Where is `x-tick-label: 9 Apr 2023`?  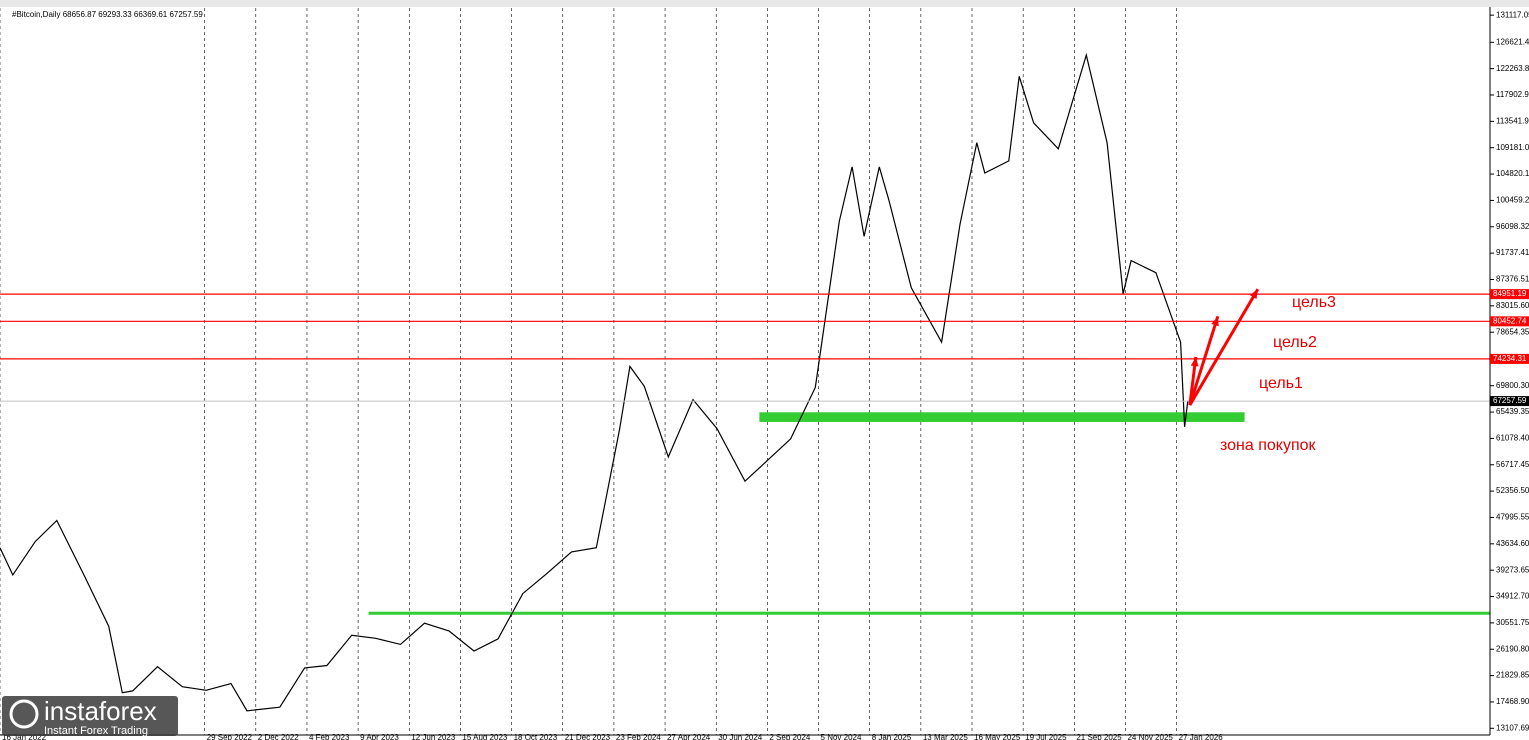 x-tick-label: 9 Apr 2023 is located at coordinates (379, 736).